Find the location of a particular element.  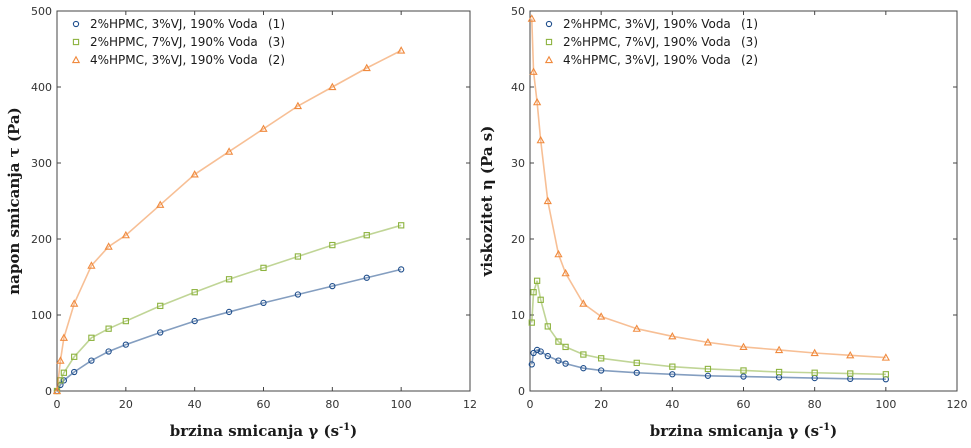

x-tick-label: 120 is located at coordinates (957, 404).